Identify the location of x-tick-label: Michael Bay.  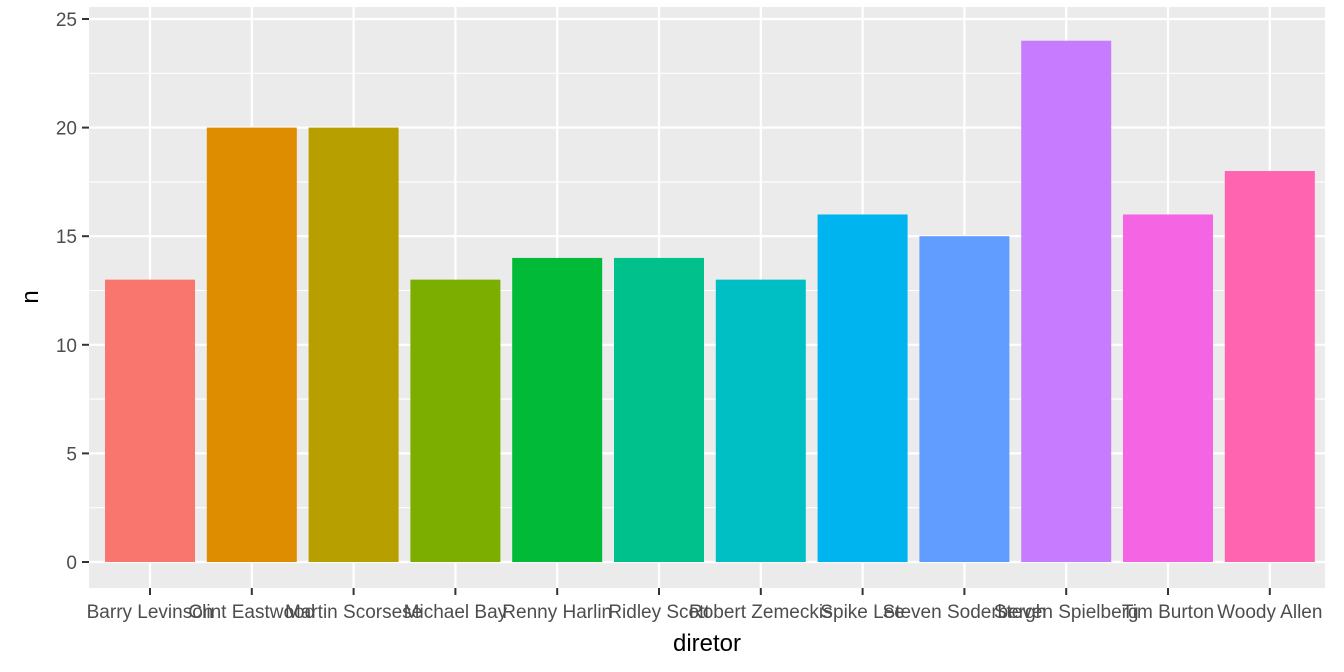
(456, 612).